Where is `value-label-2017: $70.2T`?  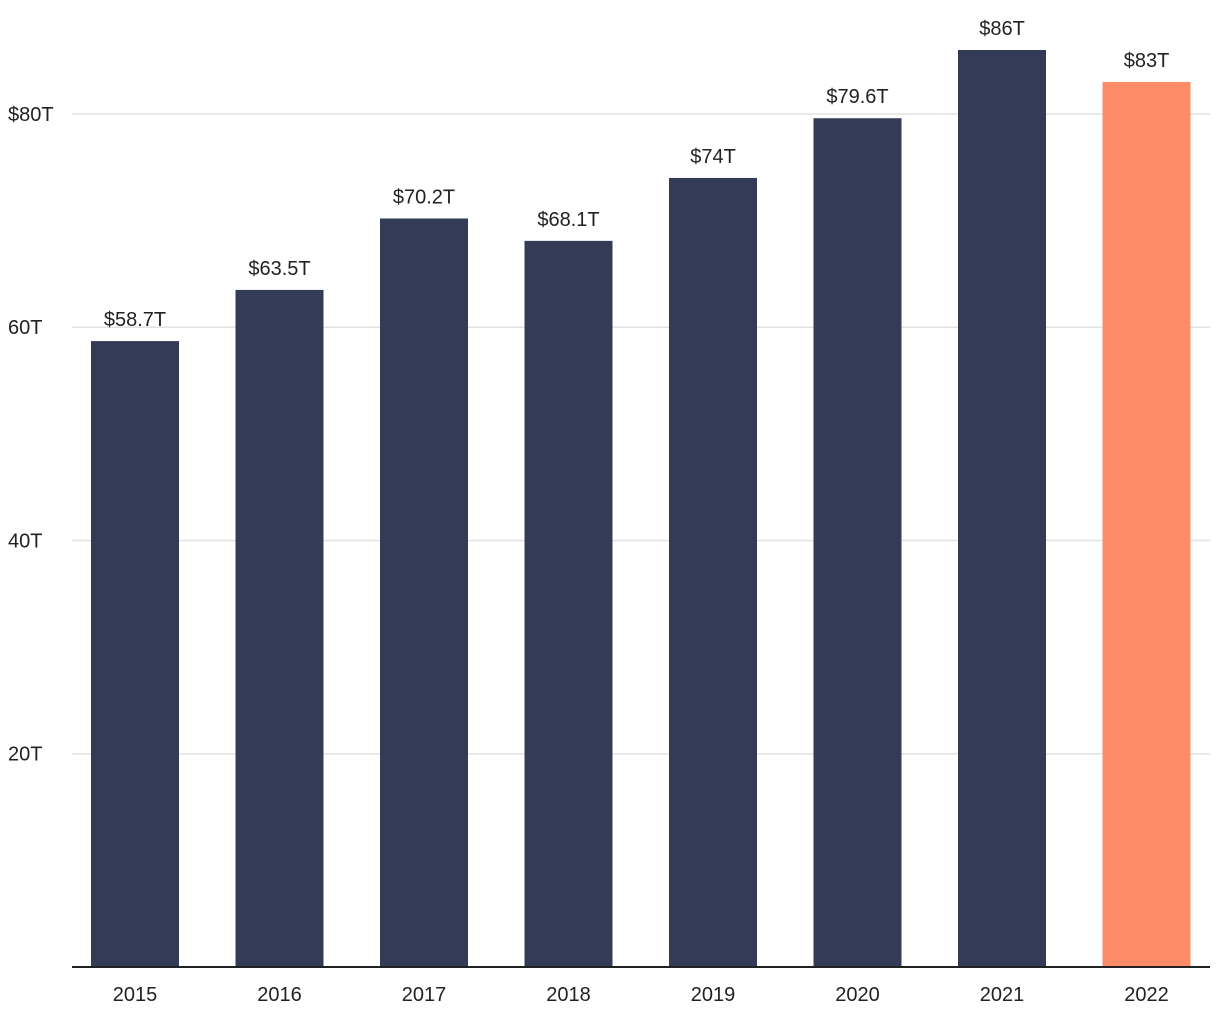
value-label-2017: $70.2T is located at coordinates (424, 197).